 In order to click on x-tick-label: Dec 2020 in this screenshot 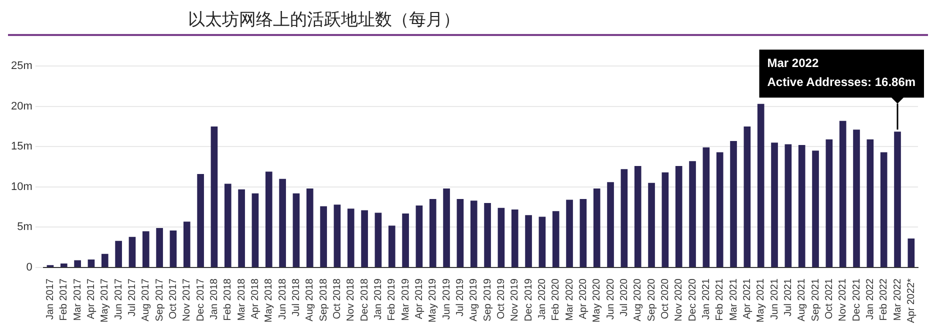, I will do `click(692, 300)`.